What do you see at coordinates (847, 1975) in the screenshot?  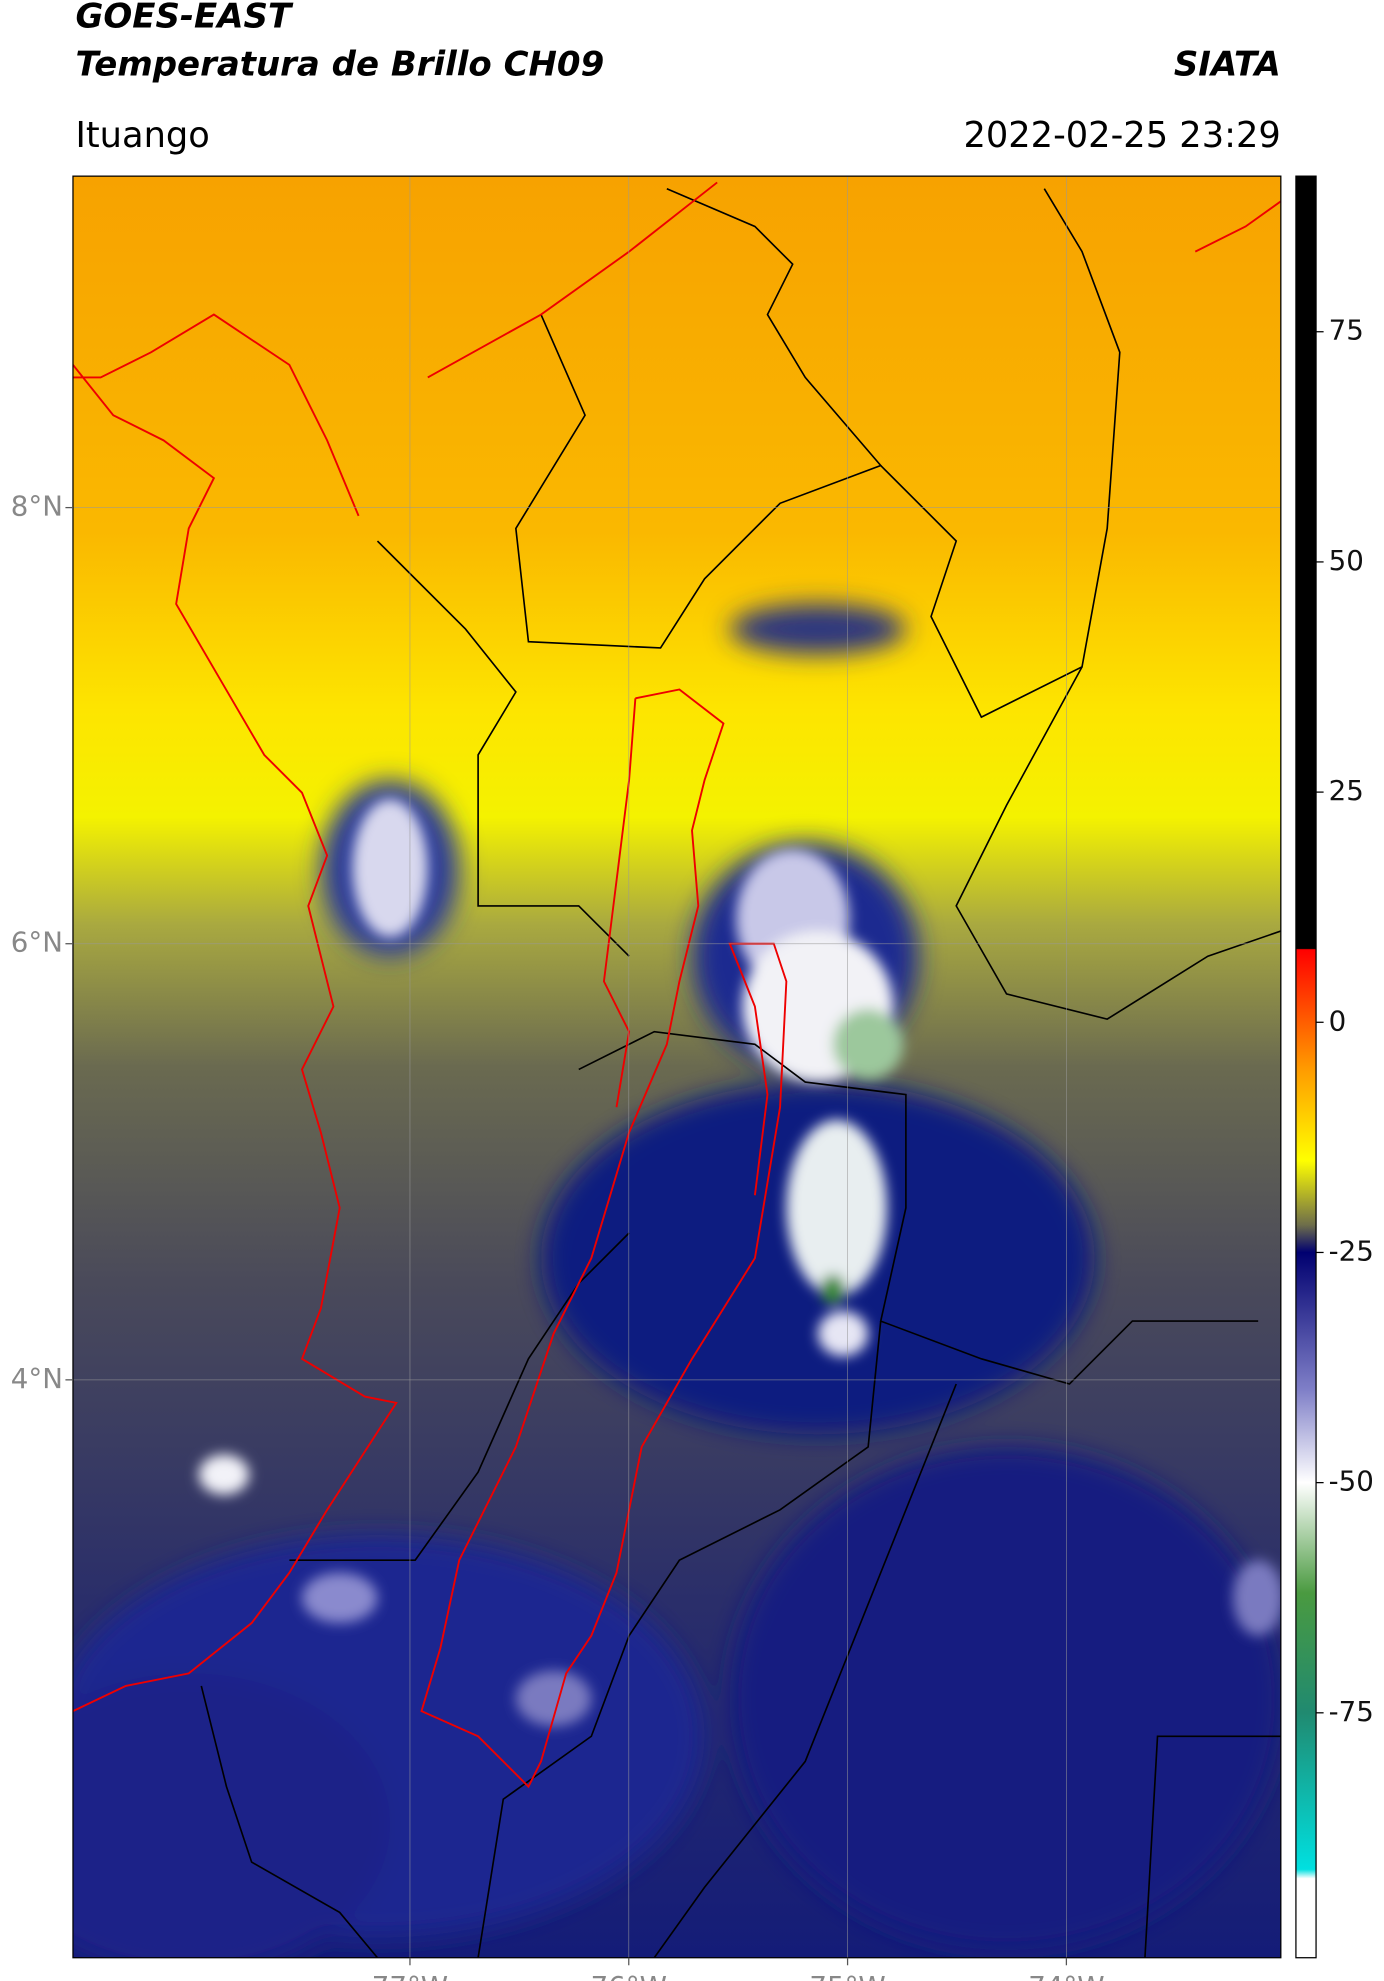 I see `x-tick-label: 75°W` at bounding box center [847, 1975].